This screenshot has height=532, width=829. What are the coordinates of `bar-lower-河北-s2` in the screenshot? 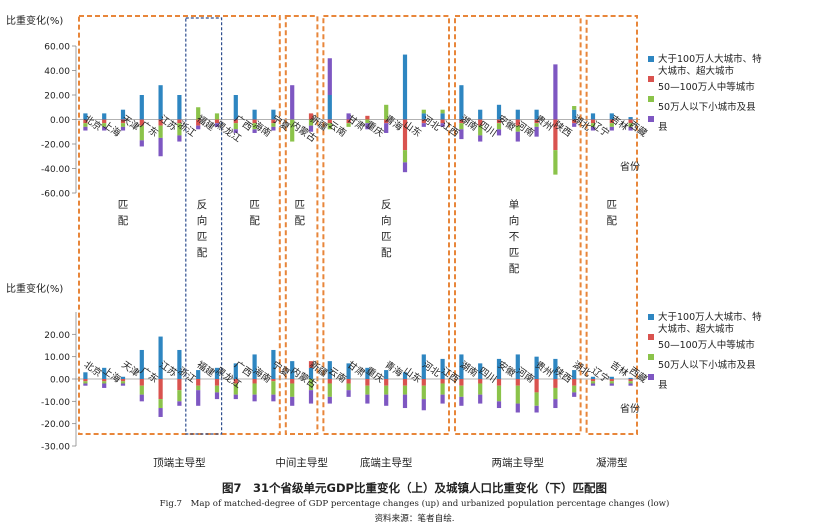 It's located at (423, 382).